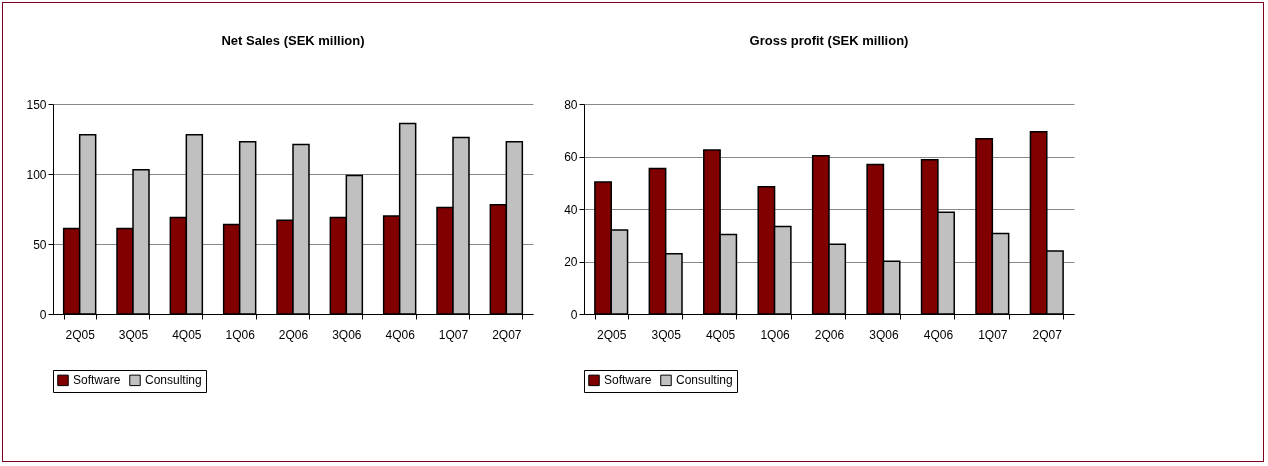 This screenshot has height=466, width=1268. I want to click on y-tick-label: 40, so click(571, 209).